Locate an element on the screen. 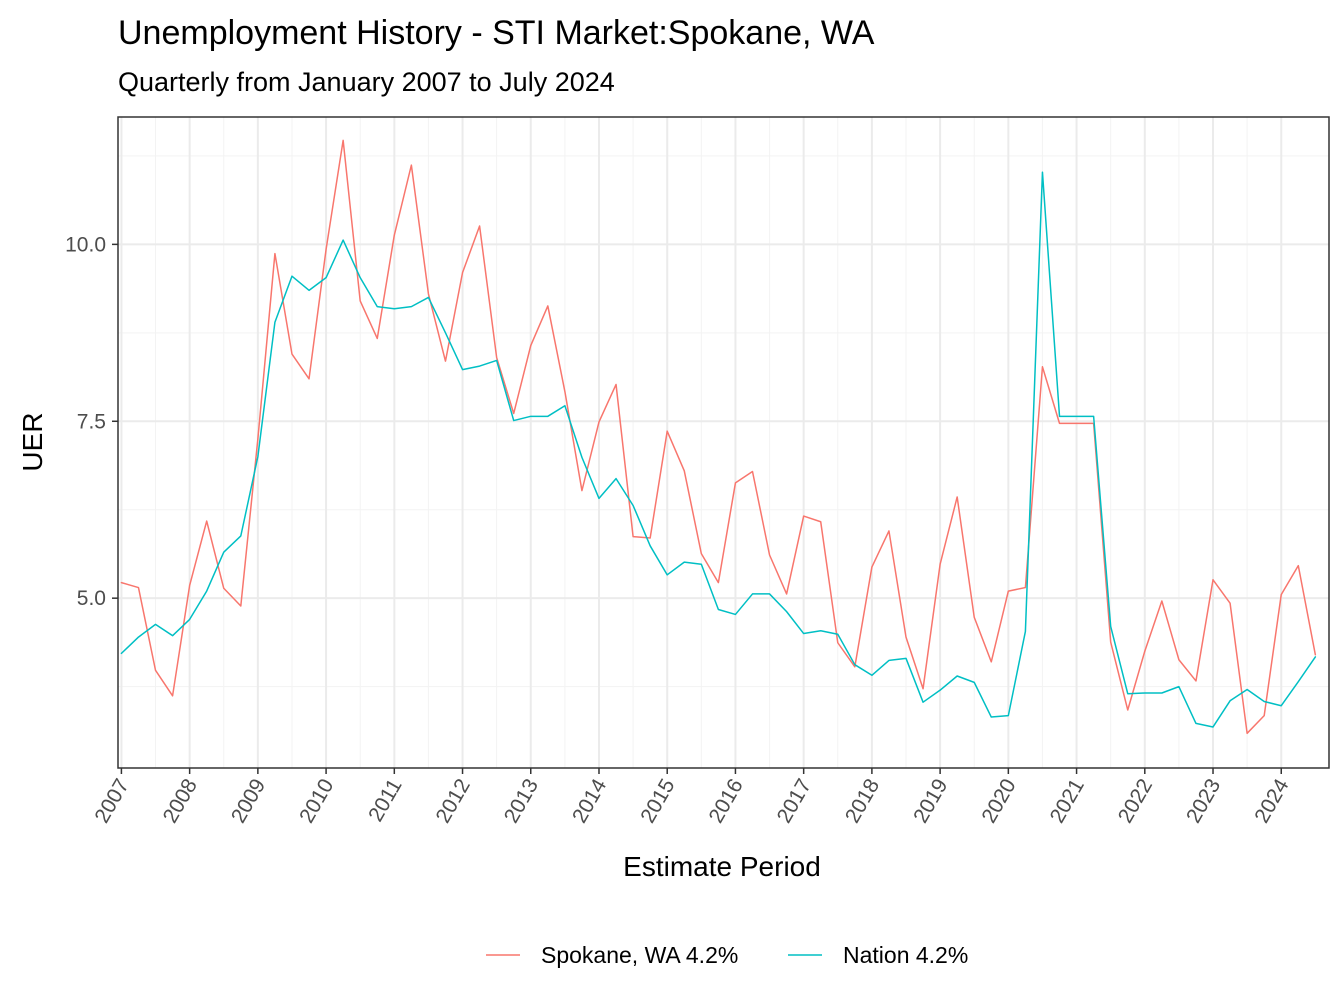  legend-label-spokane: Spokane, WA 4.2% is located at coordinates (639, 955).